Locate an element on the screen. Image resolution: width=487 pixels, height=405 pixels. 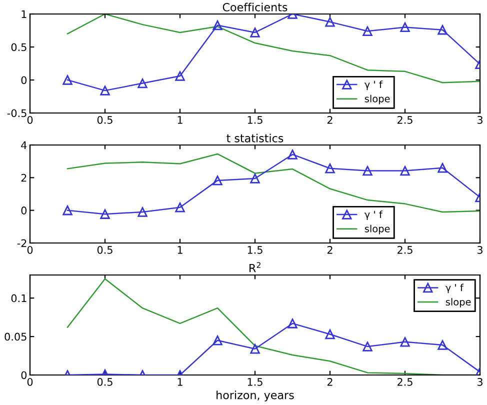
y-tick-label: -0.5 is located at coordinates (16, 113).